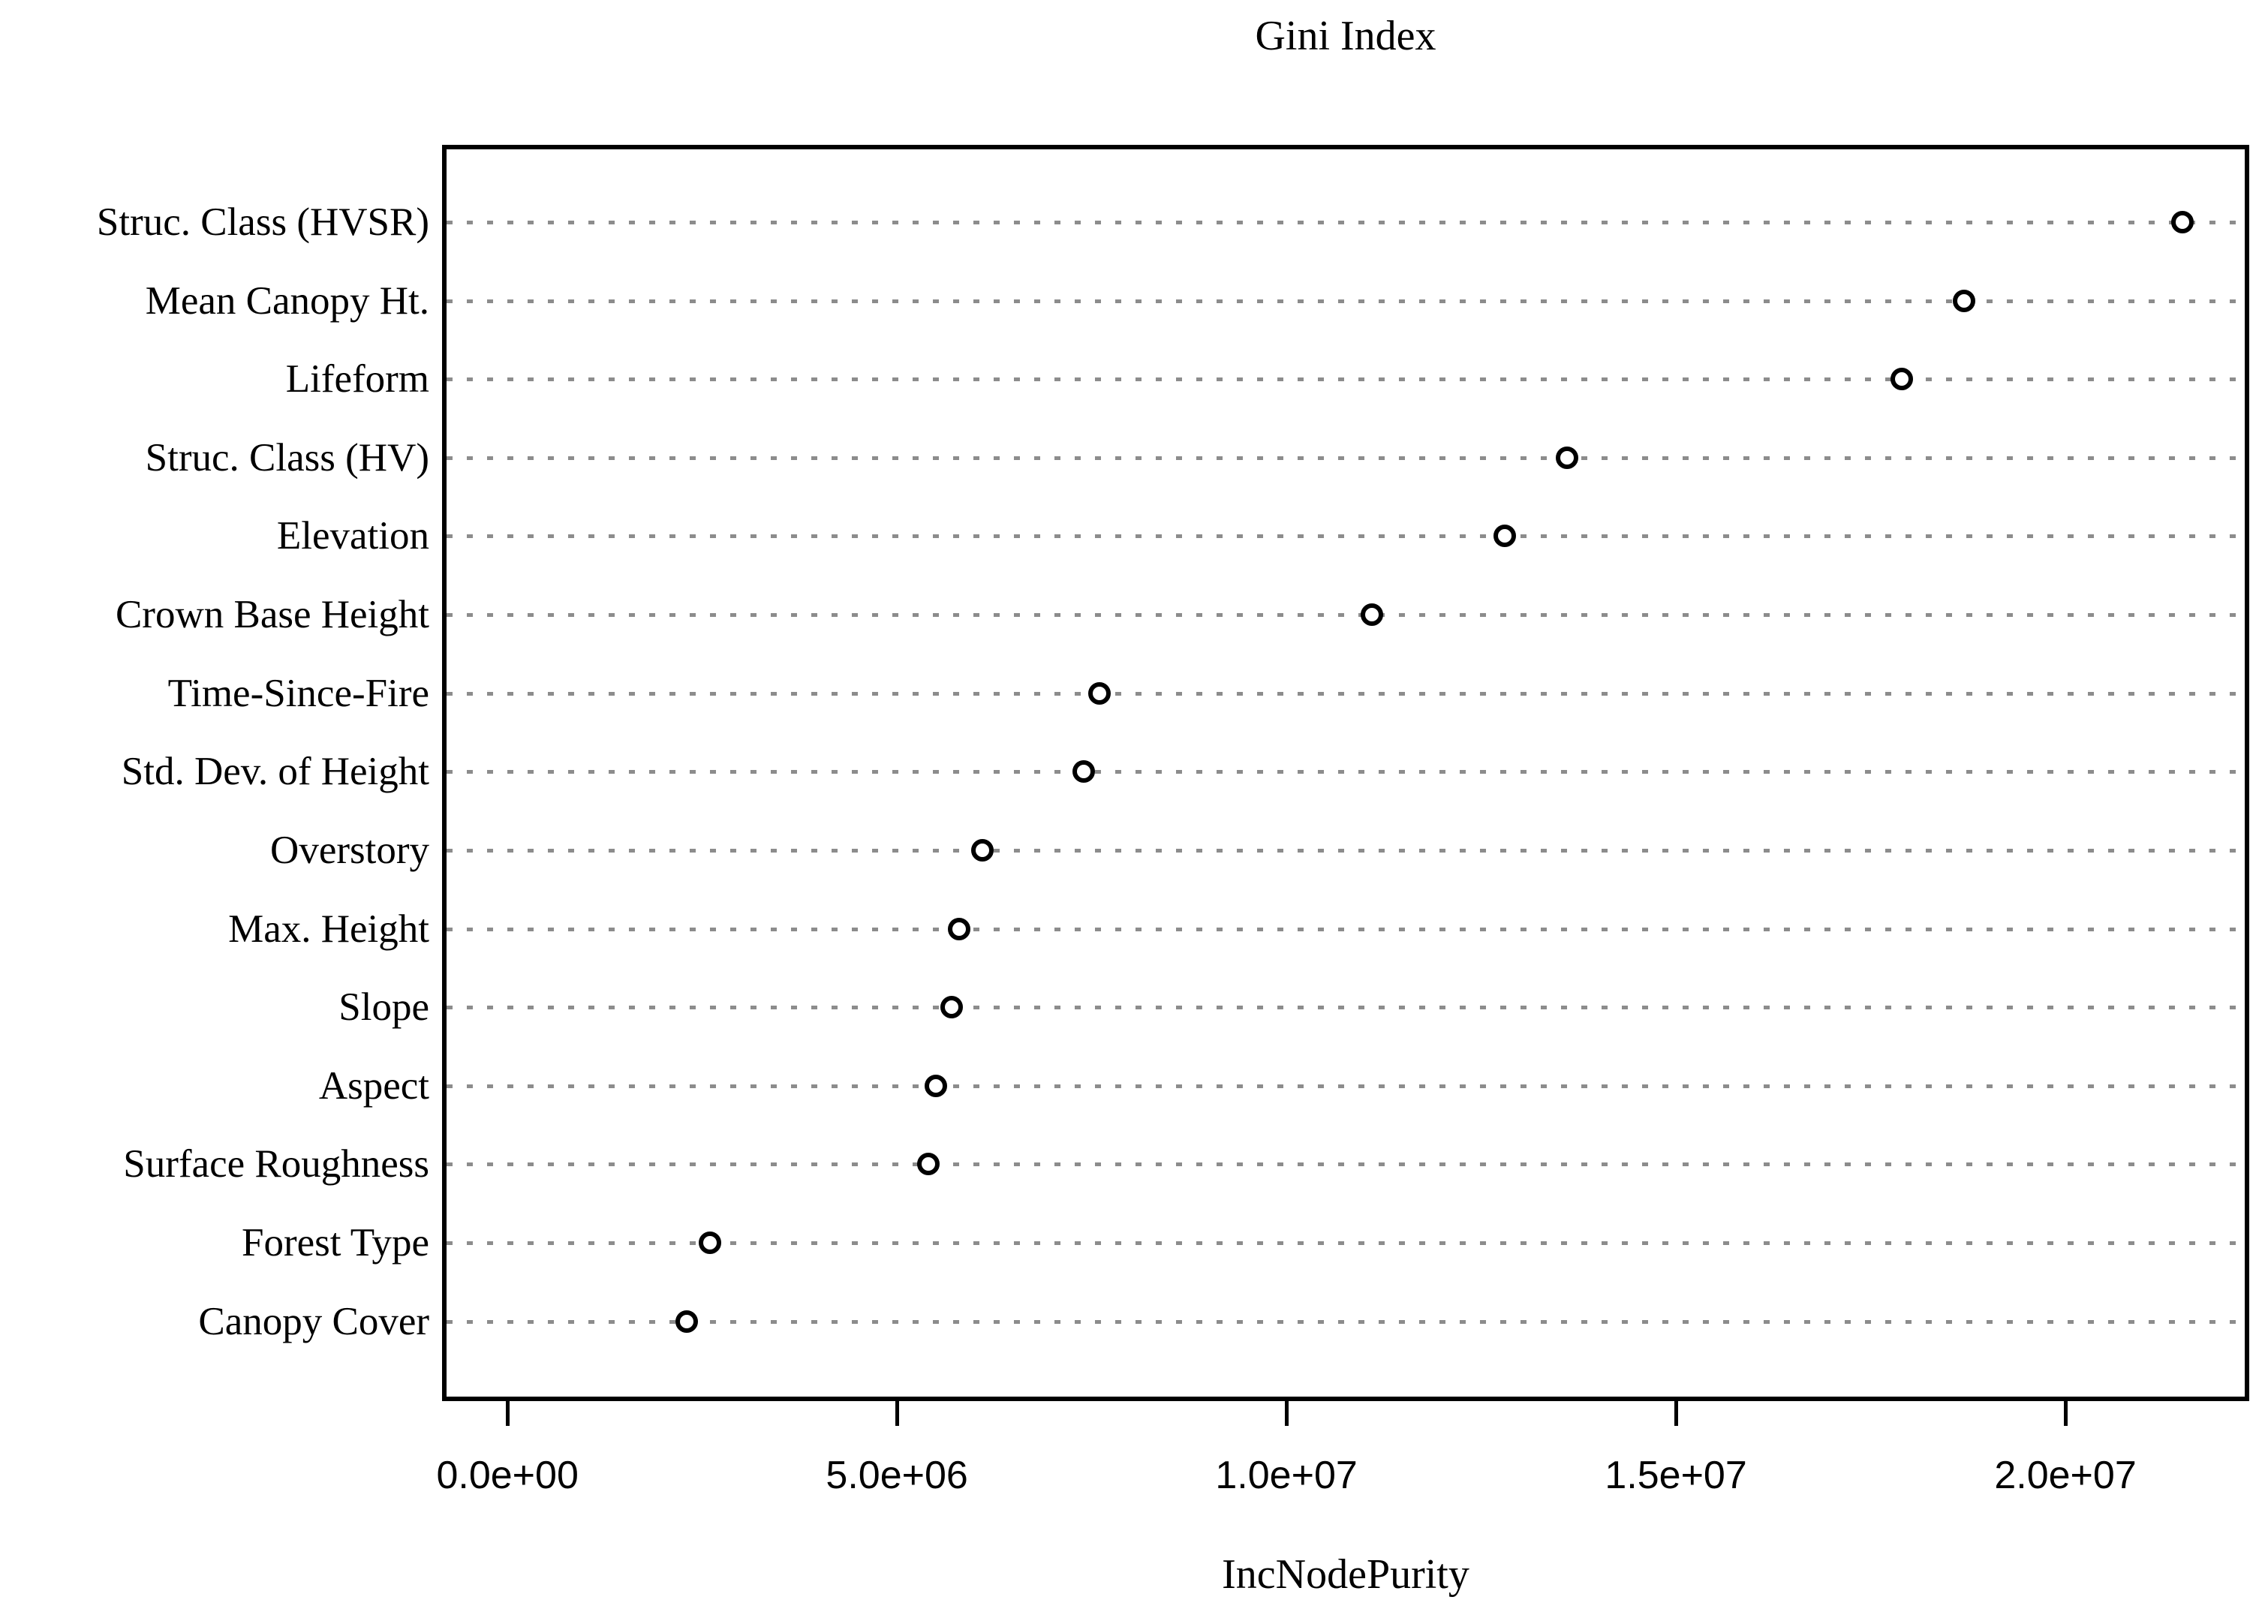 The width and height of the screenshot is (2268, 1624). I want to click on category-label: Elevation, so click(352, 536).